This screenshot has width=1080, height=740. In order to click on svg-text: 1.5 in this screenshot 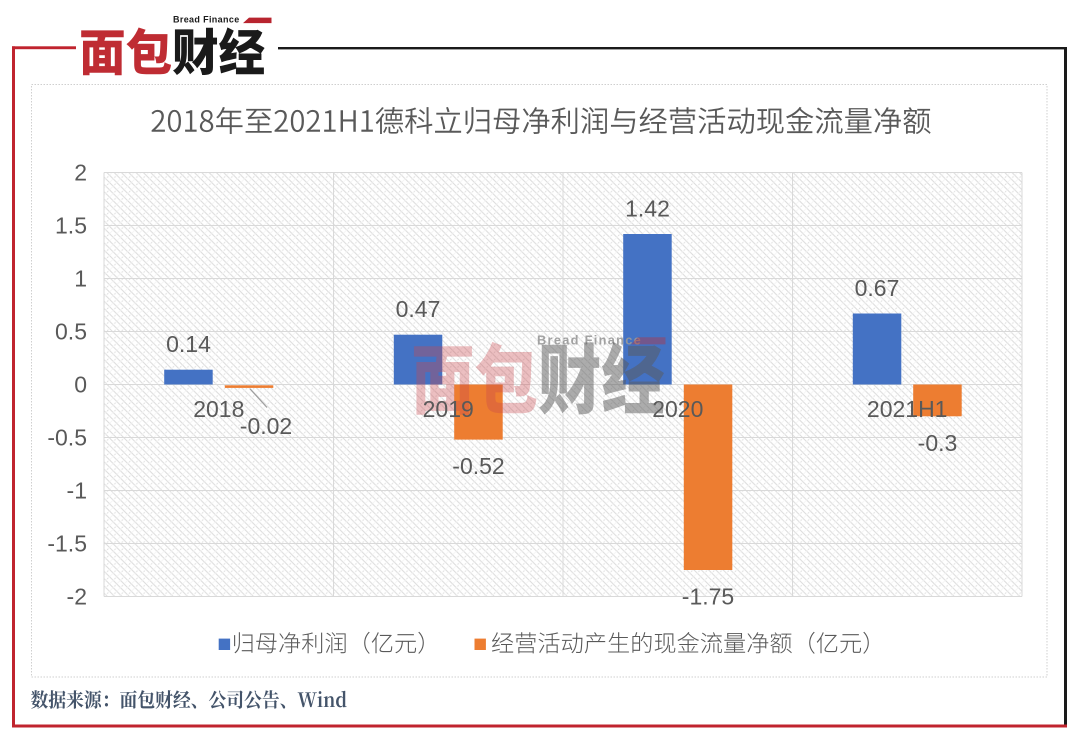, I will do `click(71, 226)`.